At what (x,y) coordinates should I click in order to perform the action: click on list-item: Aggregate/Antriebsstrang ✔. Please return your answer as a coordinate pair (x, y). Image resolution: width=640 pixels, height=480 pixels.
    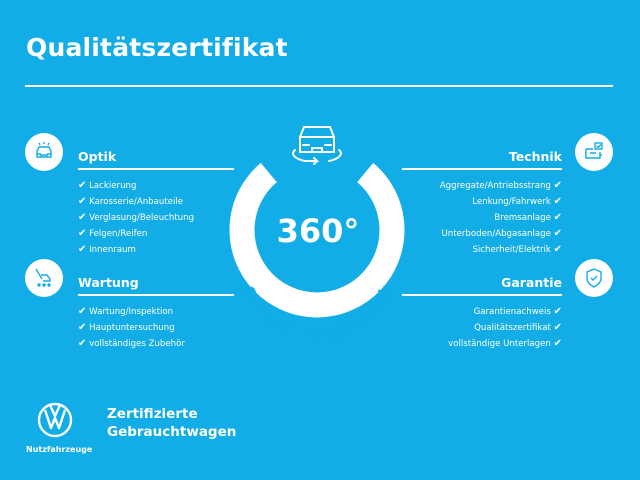
    Looking at the image, I should click on (501, 186).